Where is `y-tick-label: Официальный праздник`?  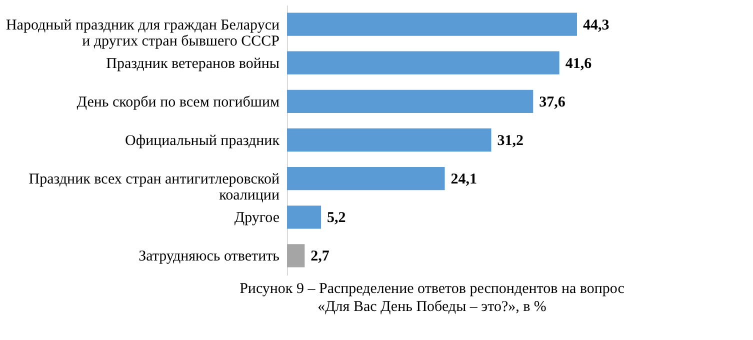 y-tick-label: Официальный праздник is located at coordinates (202, 141).